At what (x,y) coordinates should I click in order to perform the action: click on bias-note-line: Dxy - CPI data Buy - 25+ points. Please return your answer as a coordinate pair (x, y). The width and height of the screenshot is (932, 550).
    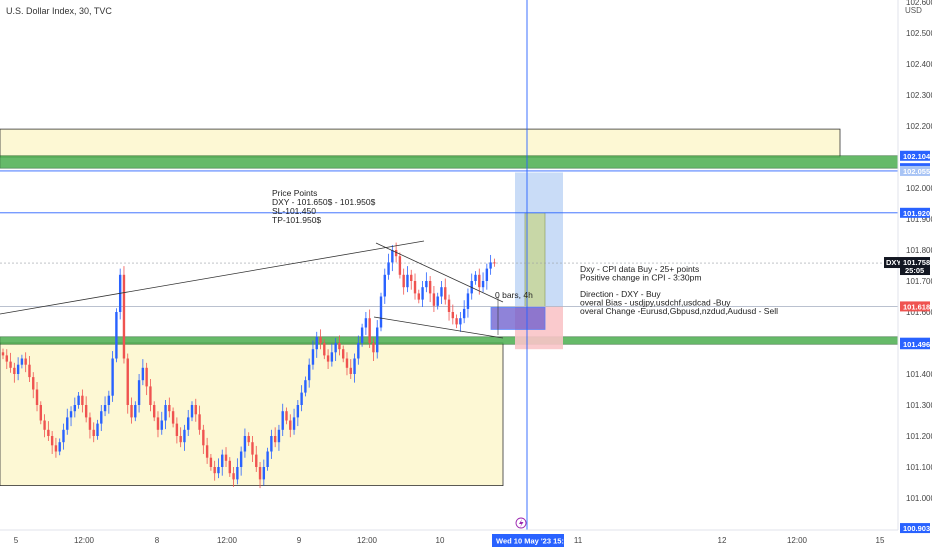
    Looking at the image, I should click on (639, 269).